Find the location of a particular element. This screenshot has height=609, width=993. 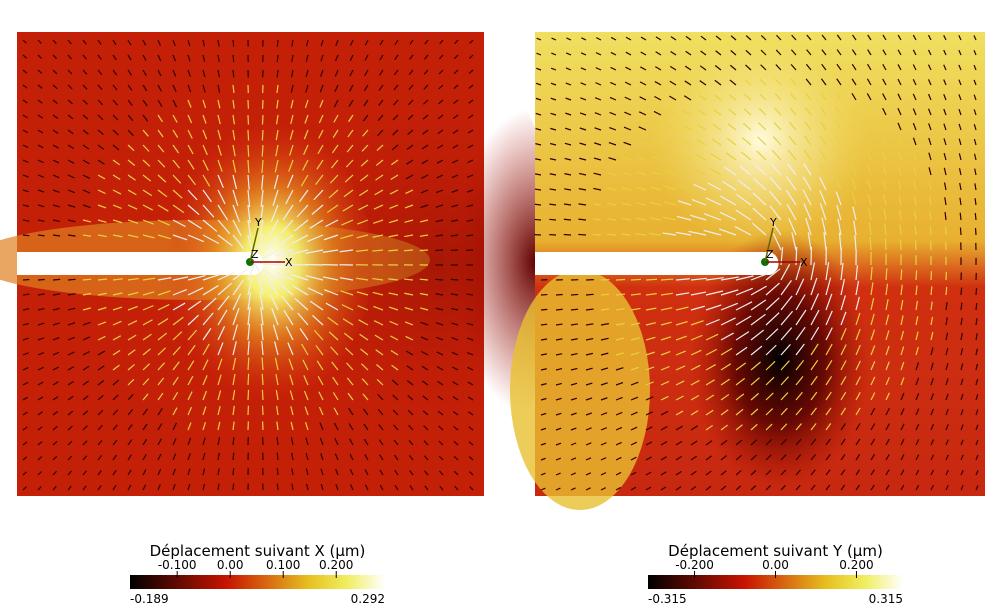

triad-label: Y is located at coordinates (773, 222).